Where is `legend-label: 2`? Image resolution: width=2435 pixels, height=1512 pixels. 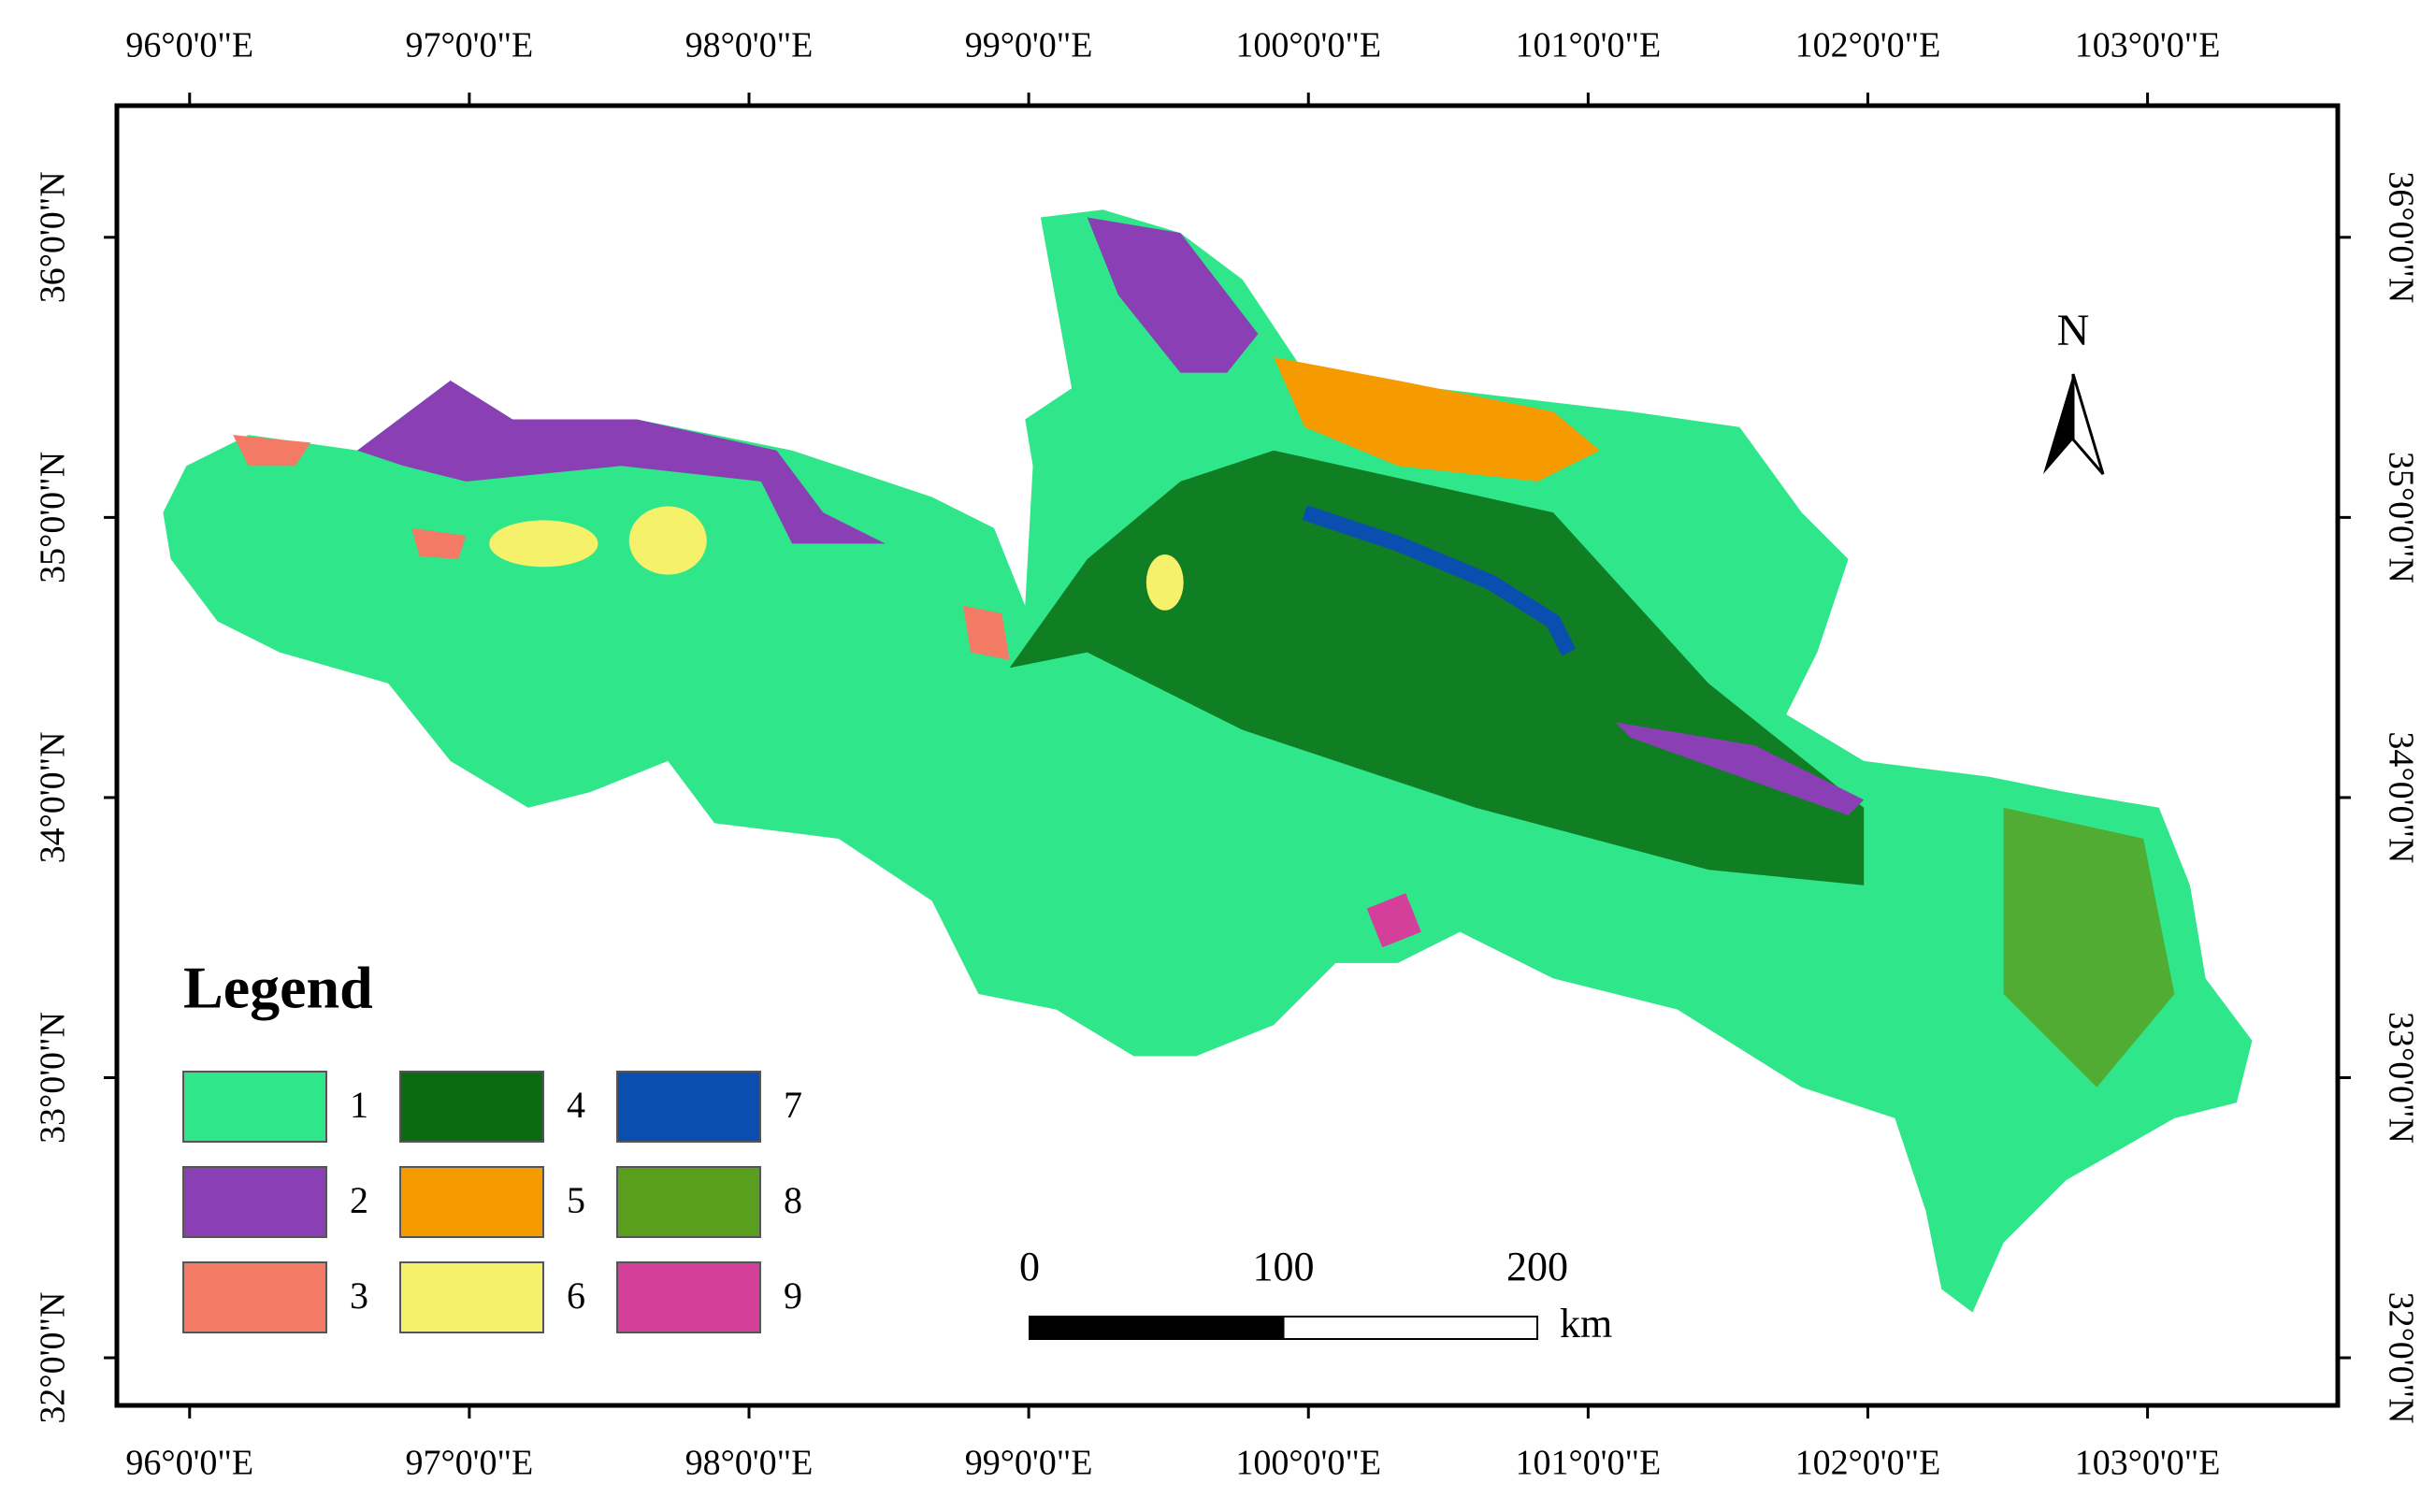
legend-label: 2 is located at coordinates (359, 1200).